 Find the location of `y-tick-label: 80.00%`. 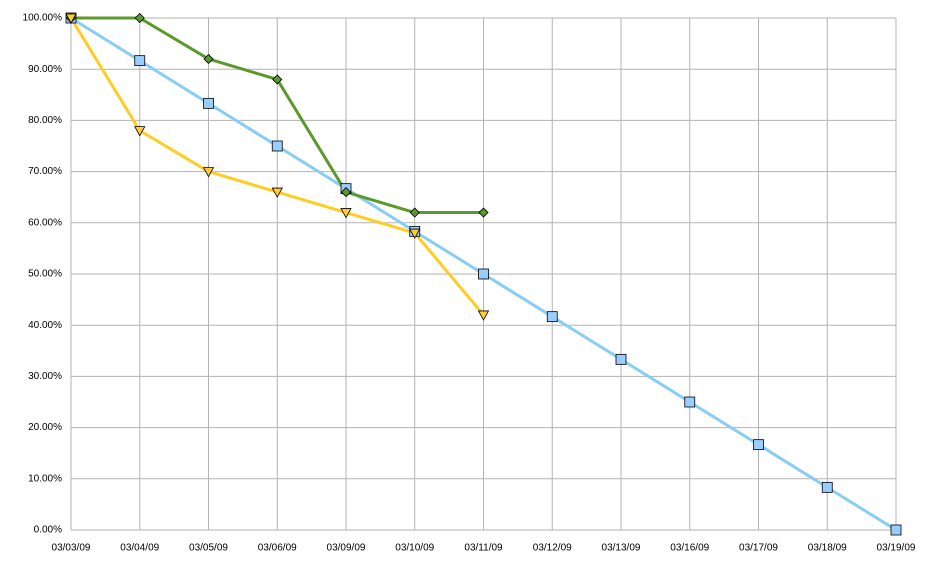

y-tick-label: 80.00% is located at coordinates (45, 120).